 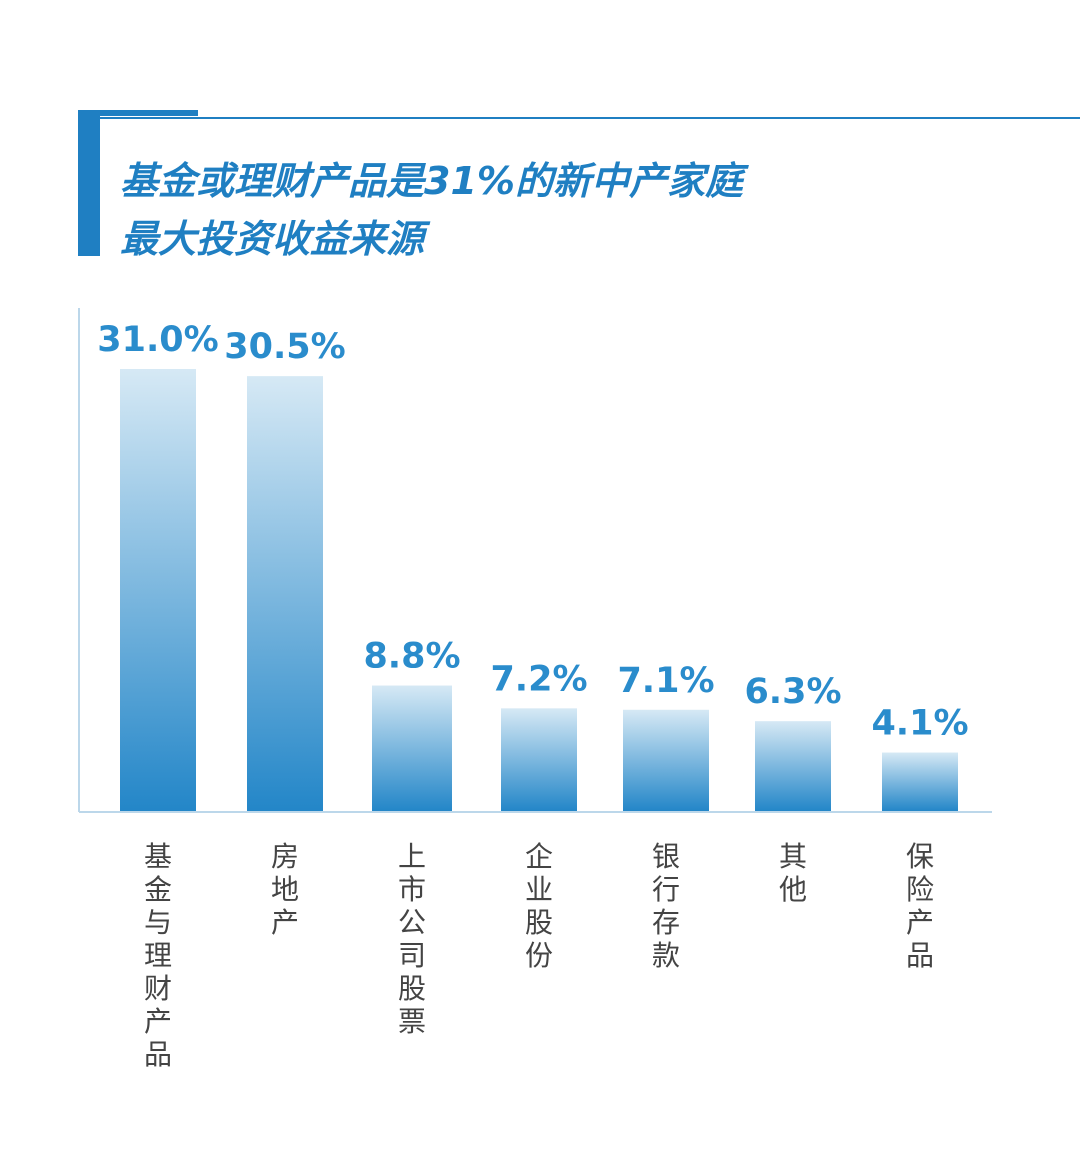 I want to click on value-label-6: 6.3%, so click(x=792, y=692).